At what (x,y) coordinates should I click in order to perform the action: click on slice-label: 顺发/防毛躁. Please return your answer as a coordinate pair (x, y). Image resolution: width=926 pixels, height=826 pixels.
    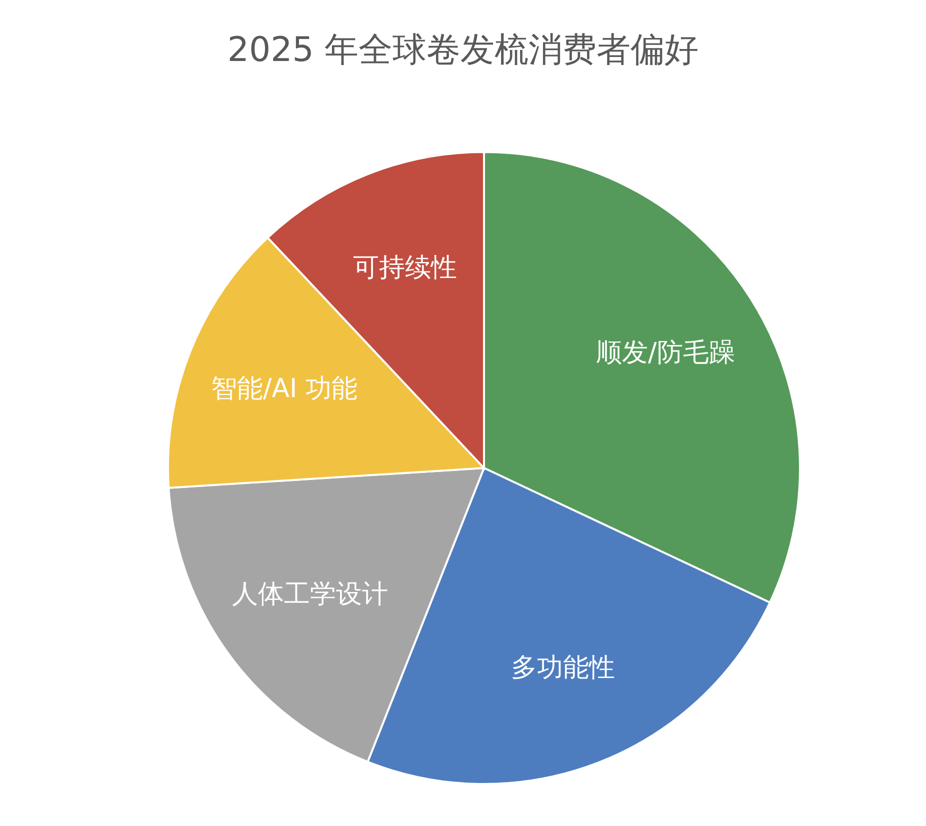
    Looking at the image, I should click on (665, 353).